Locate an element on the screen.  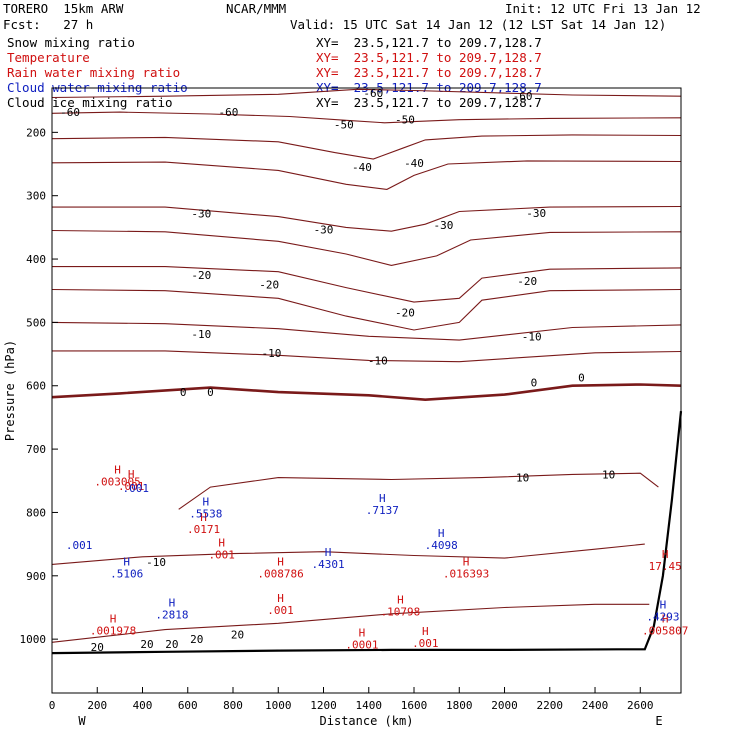
contour-label-30: 20 is located at coordinates (196, 639).